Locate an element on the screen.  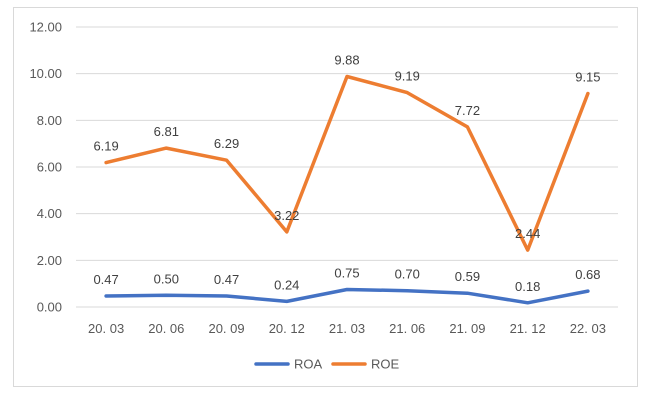
data-label-roe: 3.22 is located at coordinates (286, 215).